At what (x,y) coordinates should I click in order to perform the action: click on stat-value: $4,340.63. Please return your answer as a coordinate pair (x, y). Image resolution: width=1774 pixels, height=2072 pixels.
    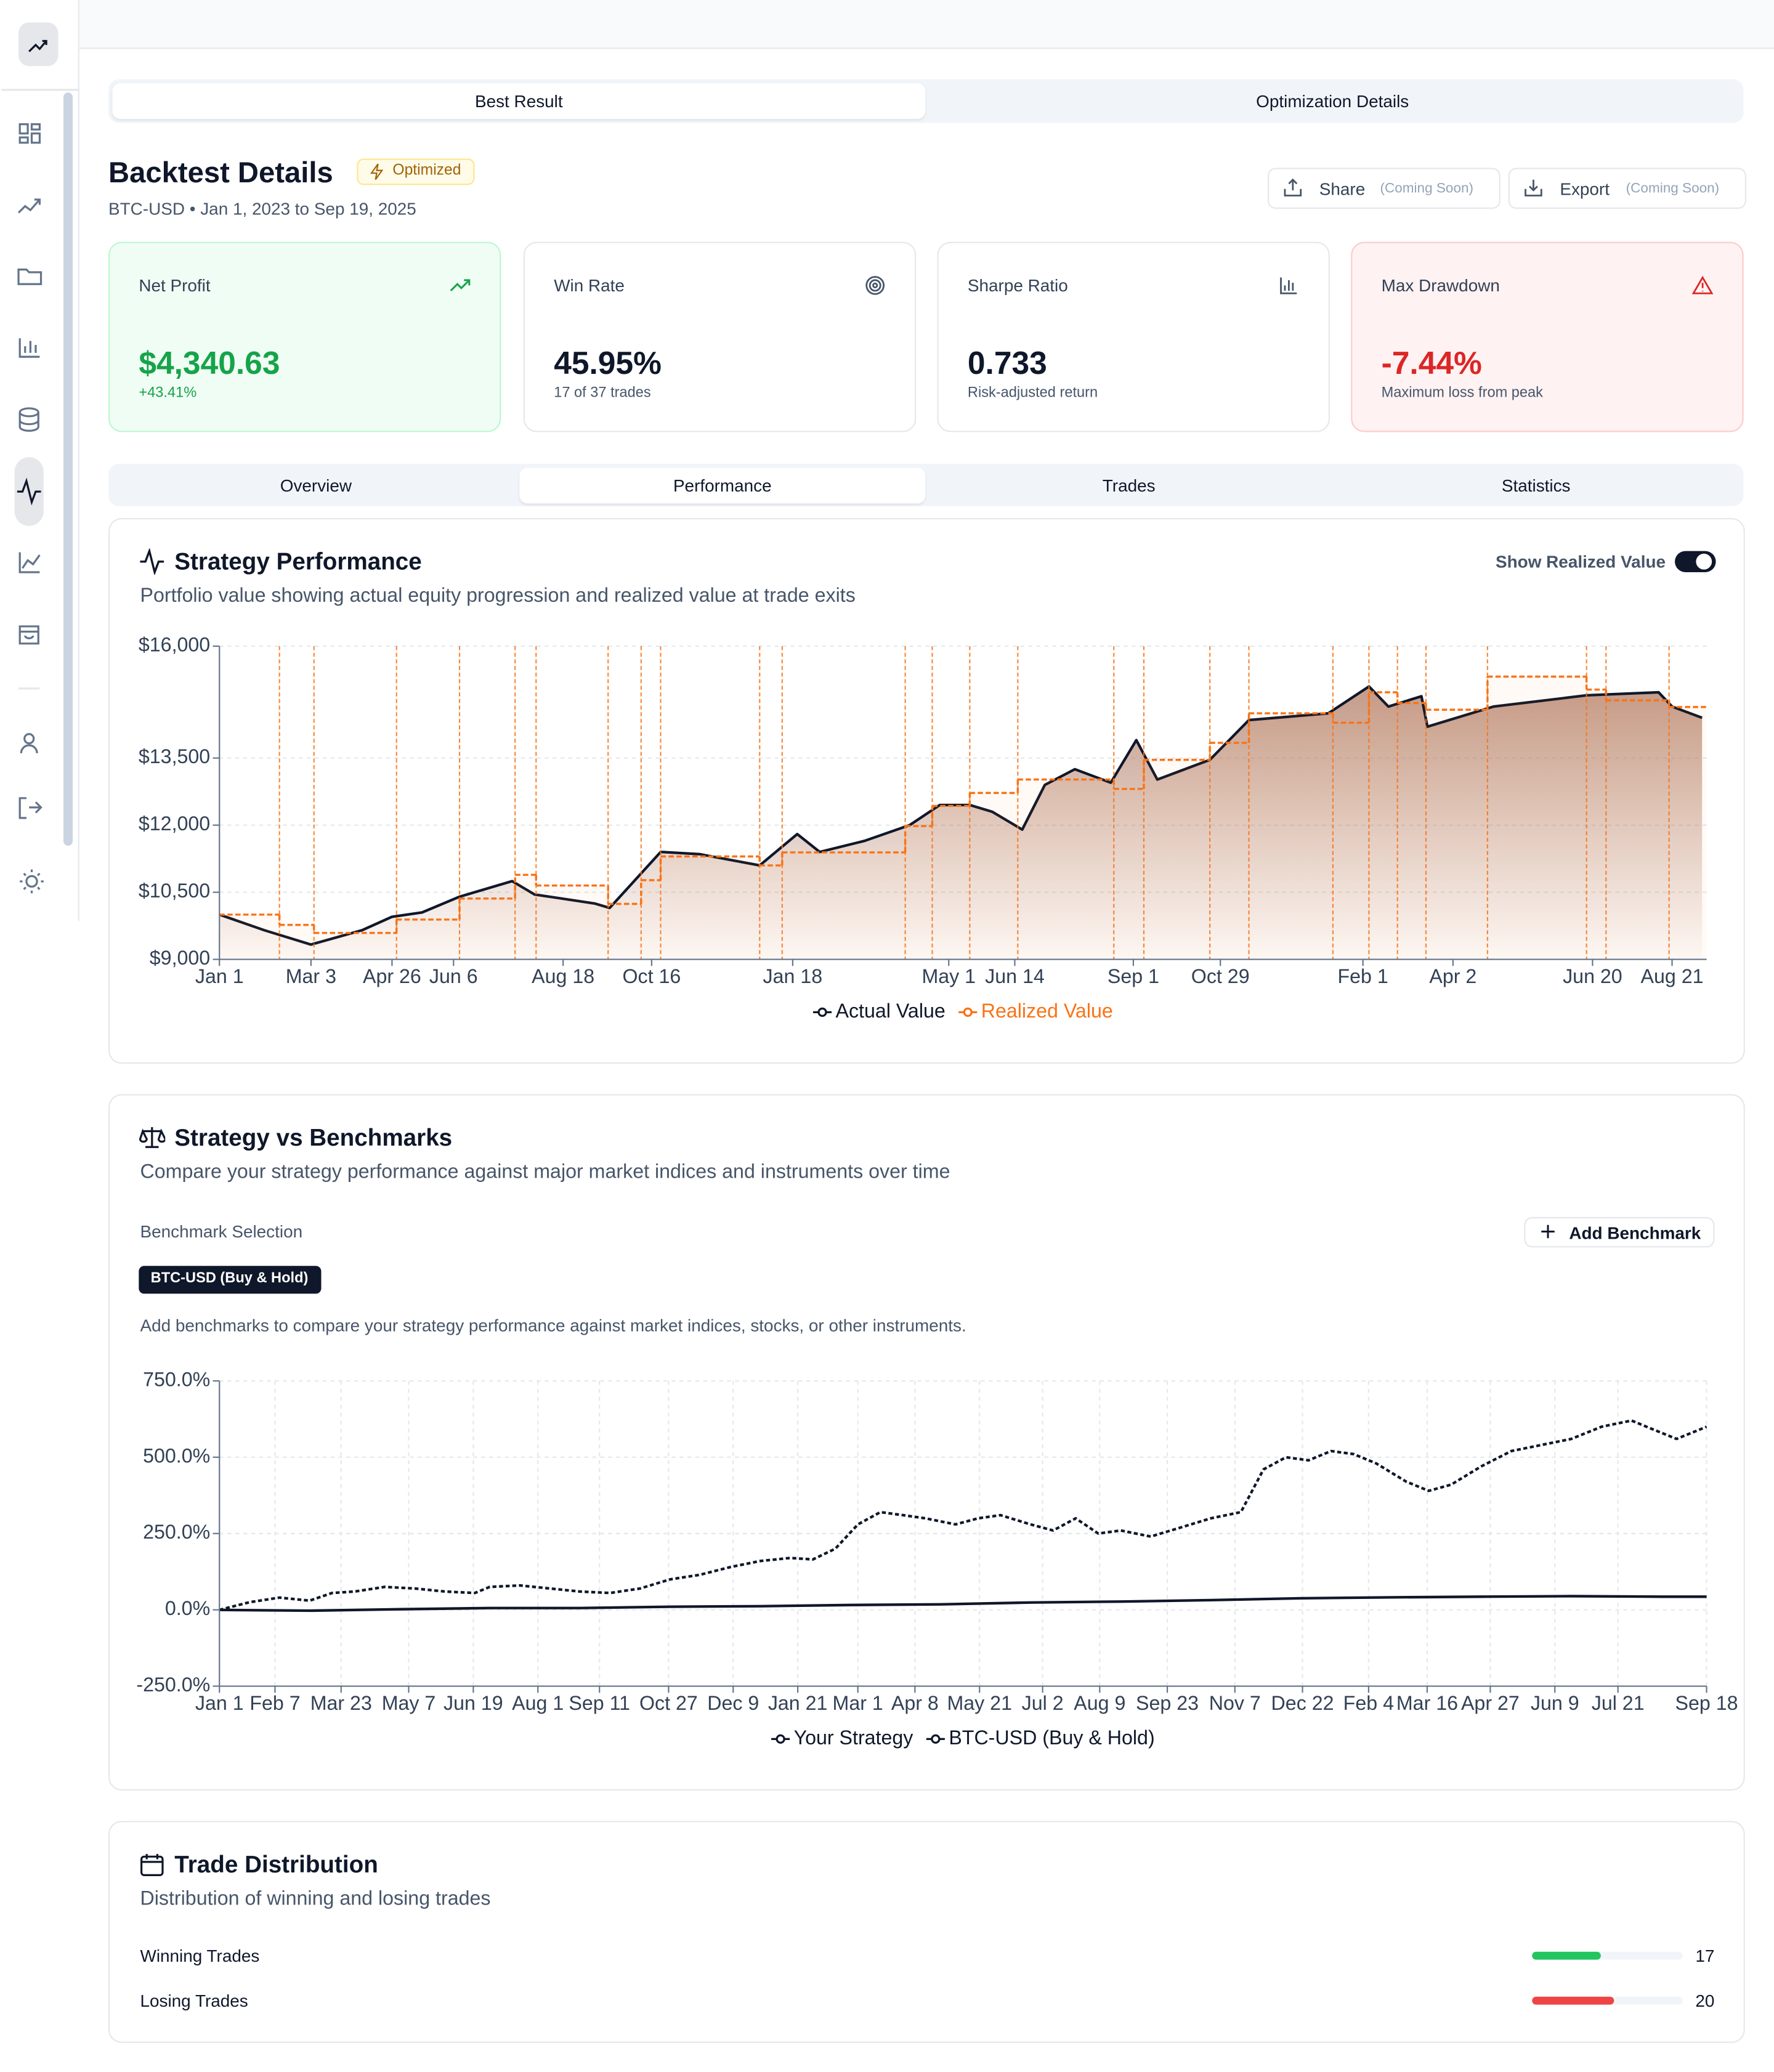
    Looking at the image, I should click on (210, 364).